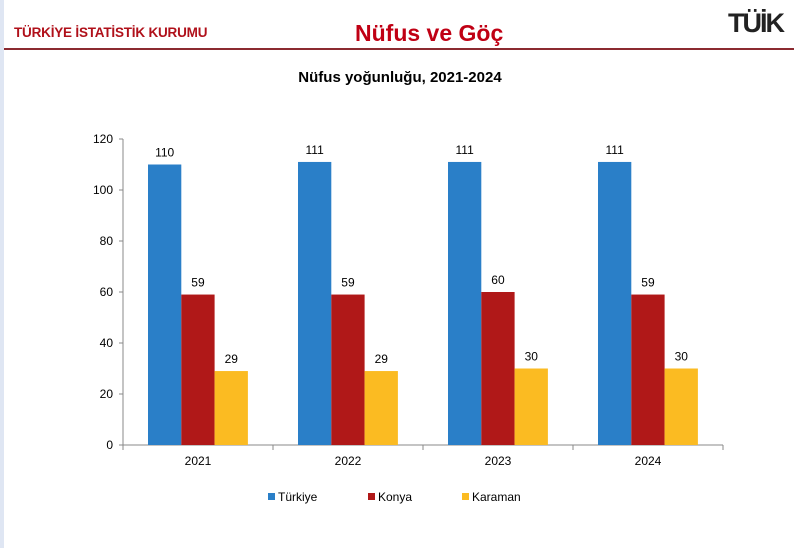 The height and width of the screenshot is (548, 794). I want to click on legend-swatch-konya, so click(371, 496).